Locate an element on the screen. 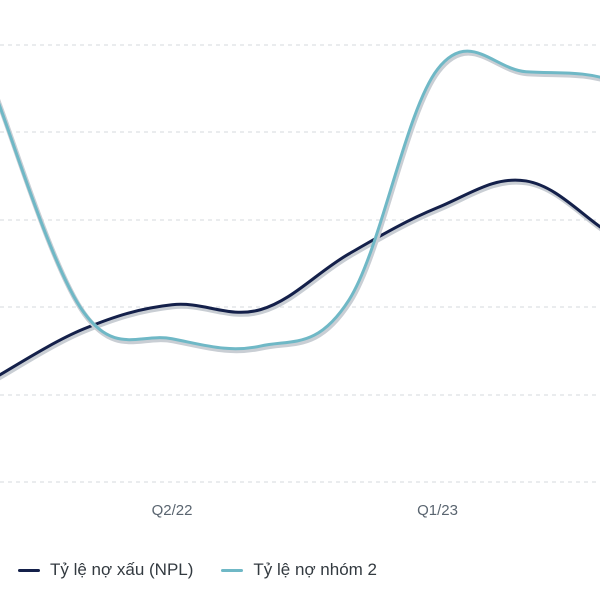 Image resolution: width=600 pixels, height=600 pixels. legend-item-group2: Tỷ lệ nợ nhóm 2 is located at coordinates (299, 570).